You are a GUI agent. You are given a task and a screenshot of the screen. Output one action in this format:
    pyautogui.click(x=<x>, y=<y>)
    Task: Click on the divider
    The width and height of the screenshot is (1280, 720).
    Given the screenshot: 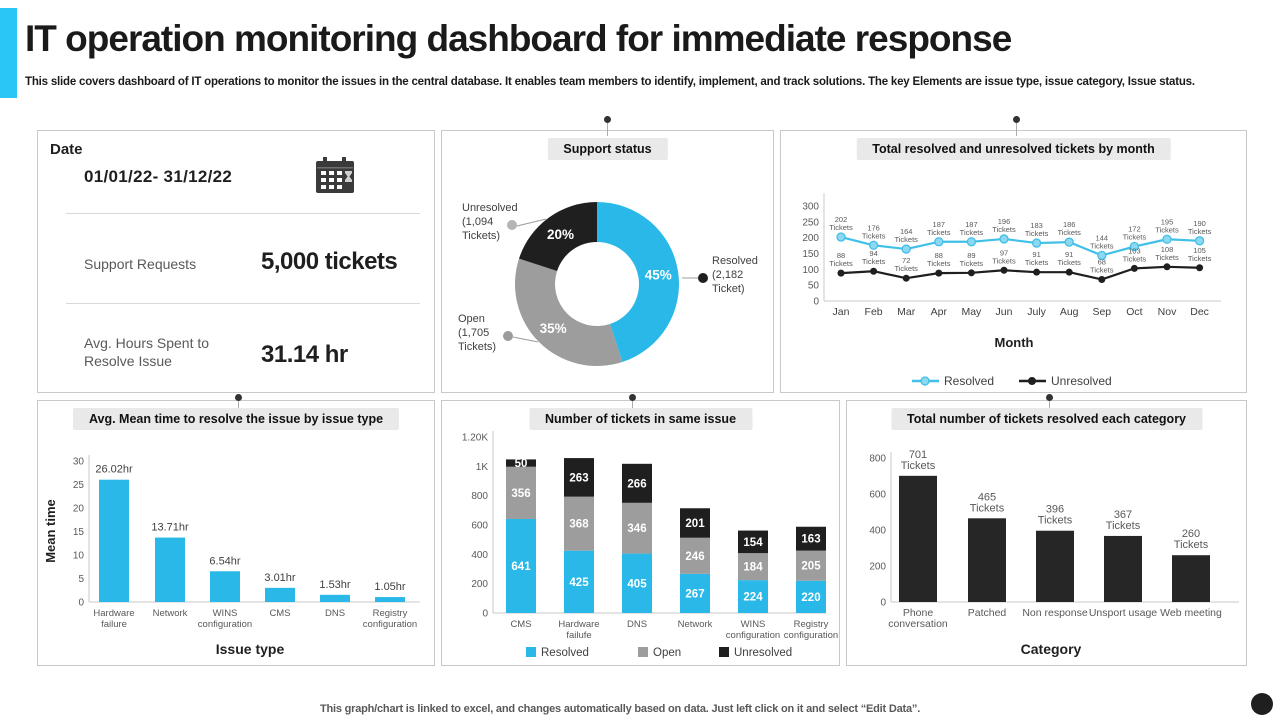 What is the action you would take?
    pyautogui.click(x=243, y=213)
    